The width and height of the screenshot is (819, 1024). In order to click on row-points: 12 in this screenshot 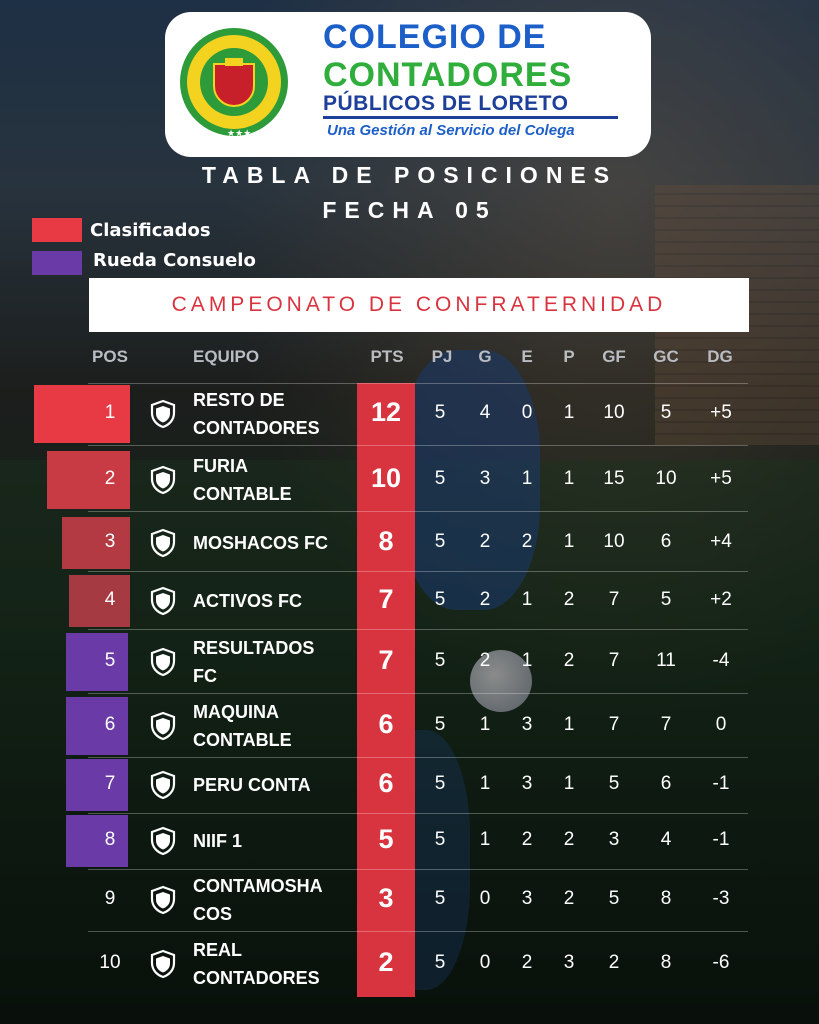, I will do `click(386, 412)`.